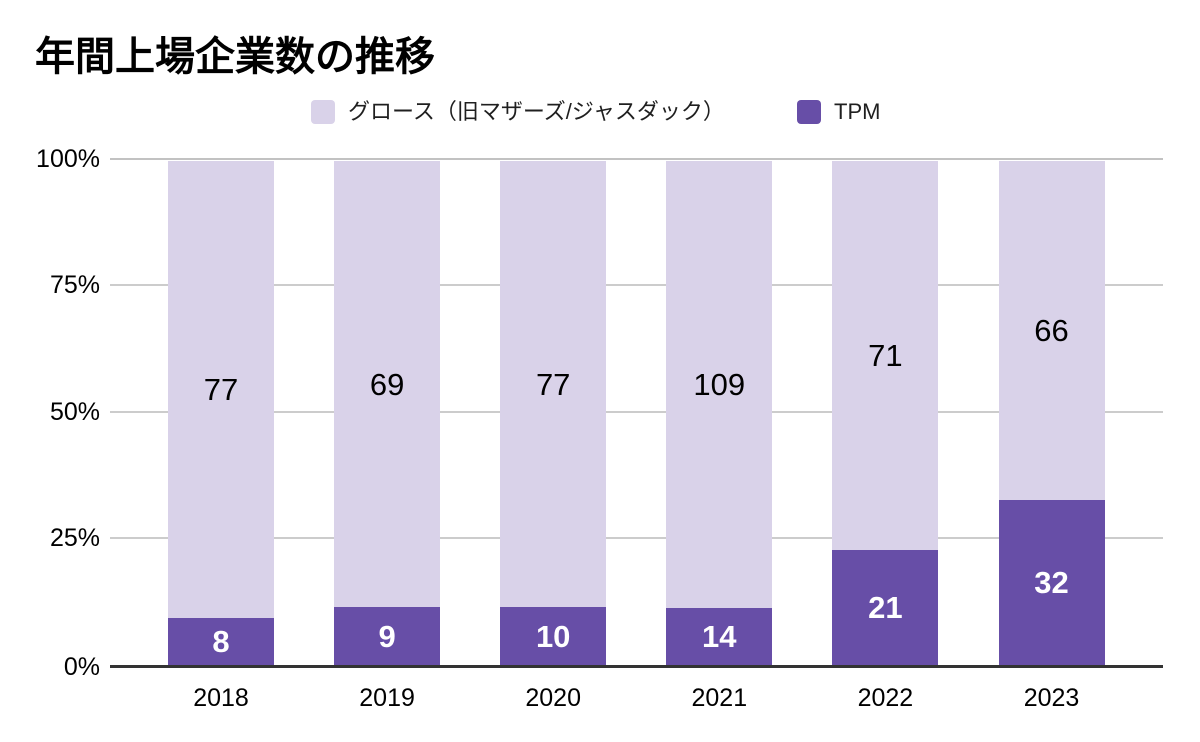 This screenshot has width=1200, height=742. I want to click on value-label-tpm-2023: 32, so click(1051, 582).